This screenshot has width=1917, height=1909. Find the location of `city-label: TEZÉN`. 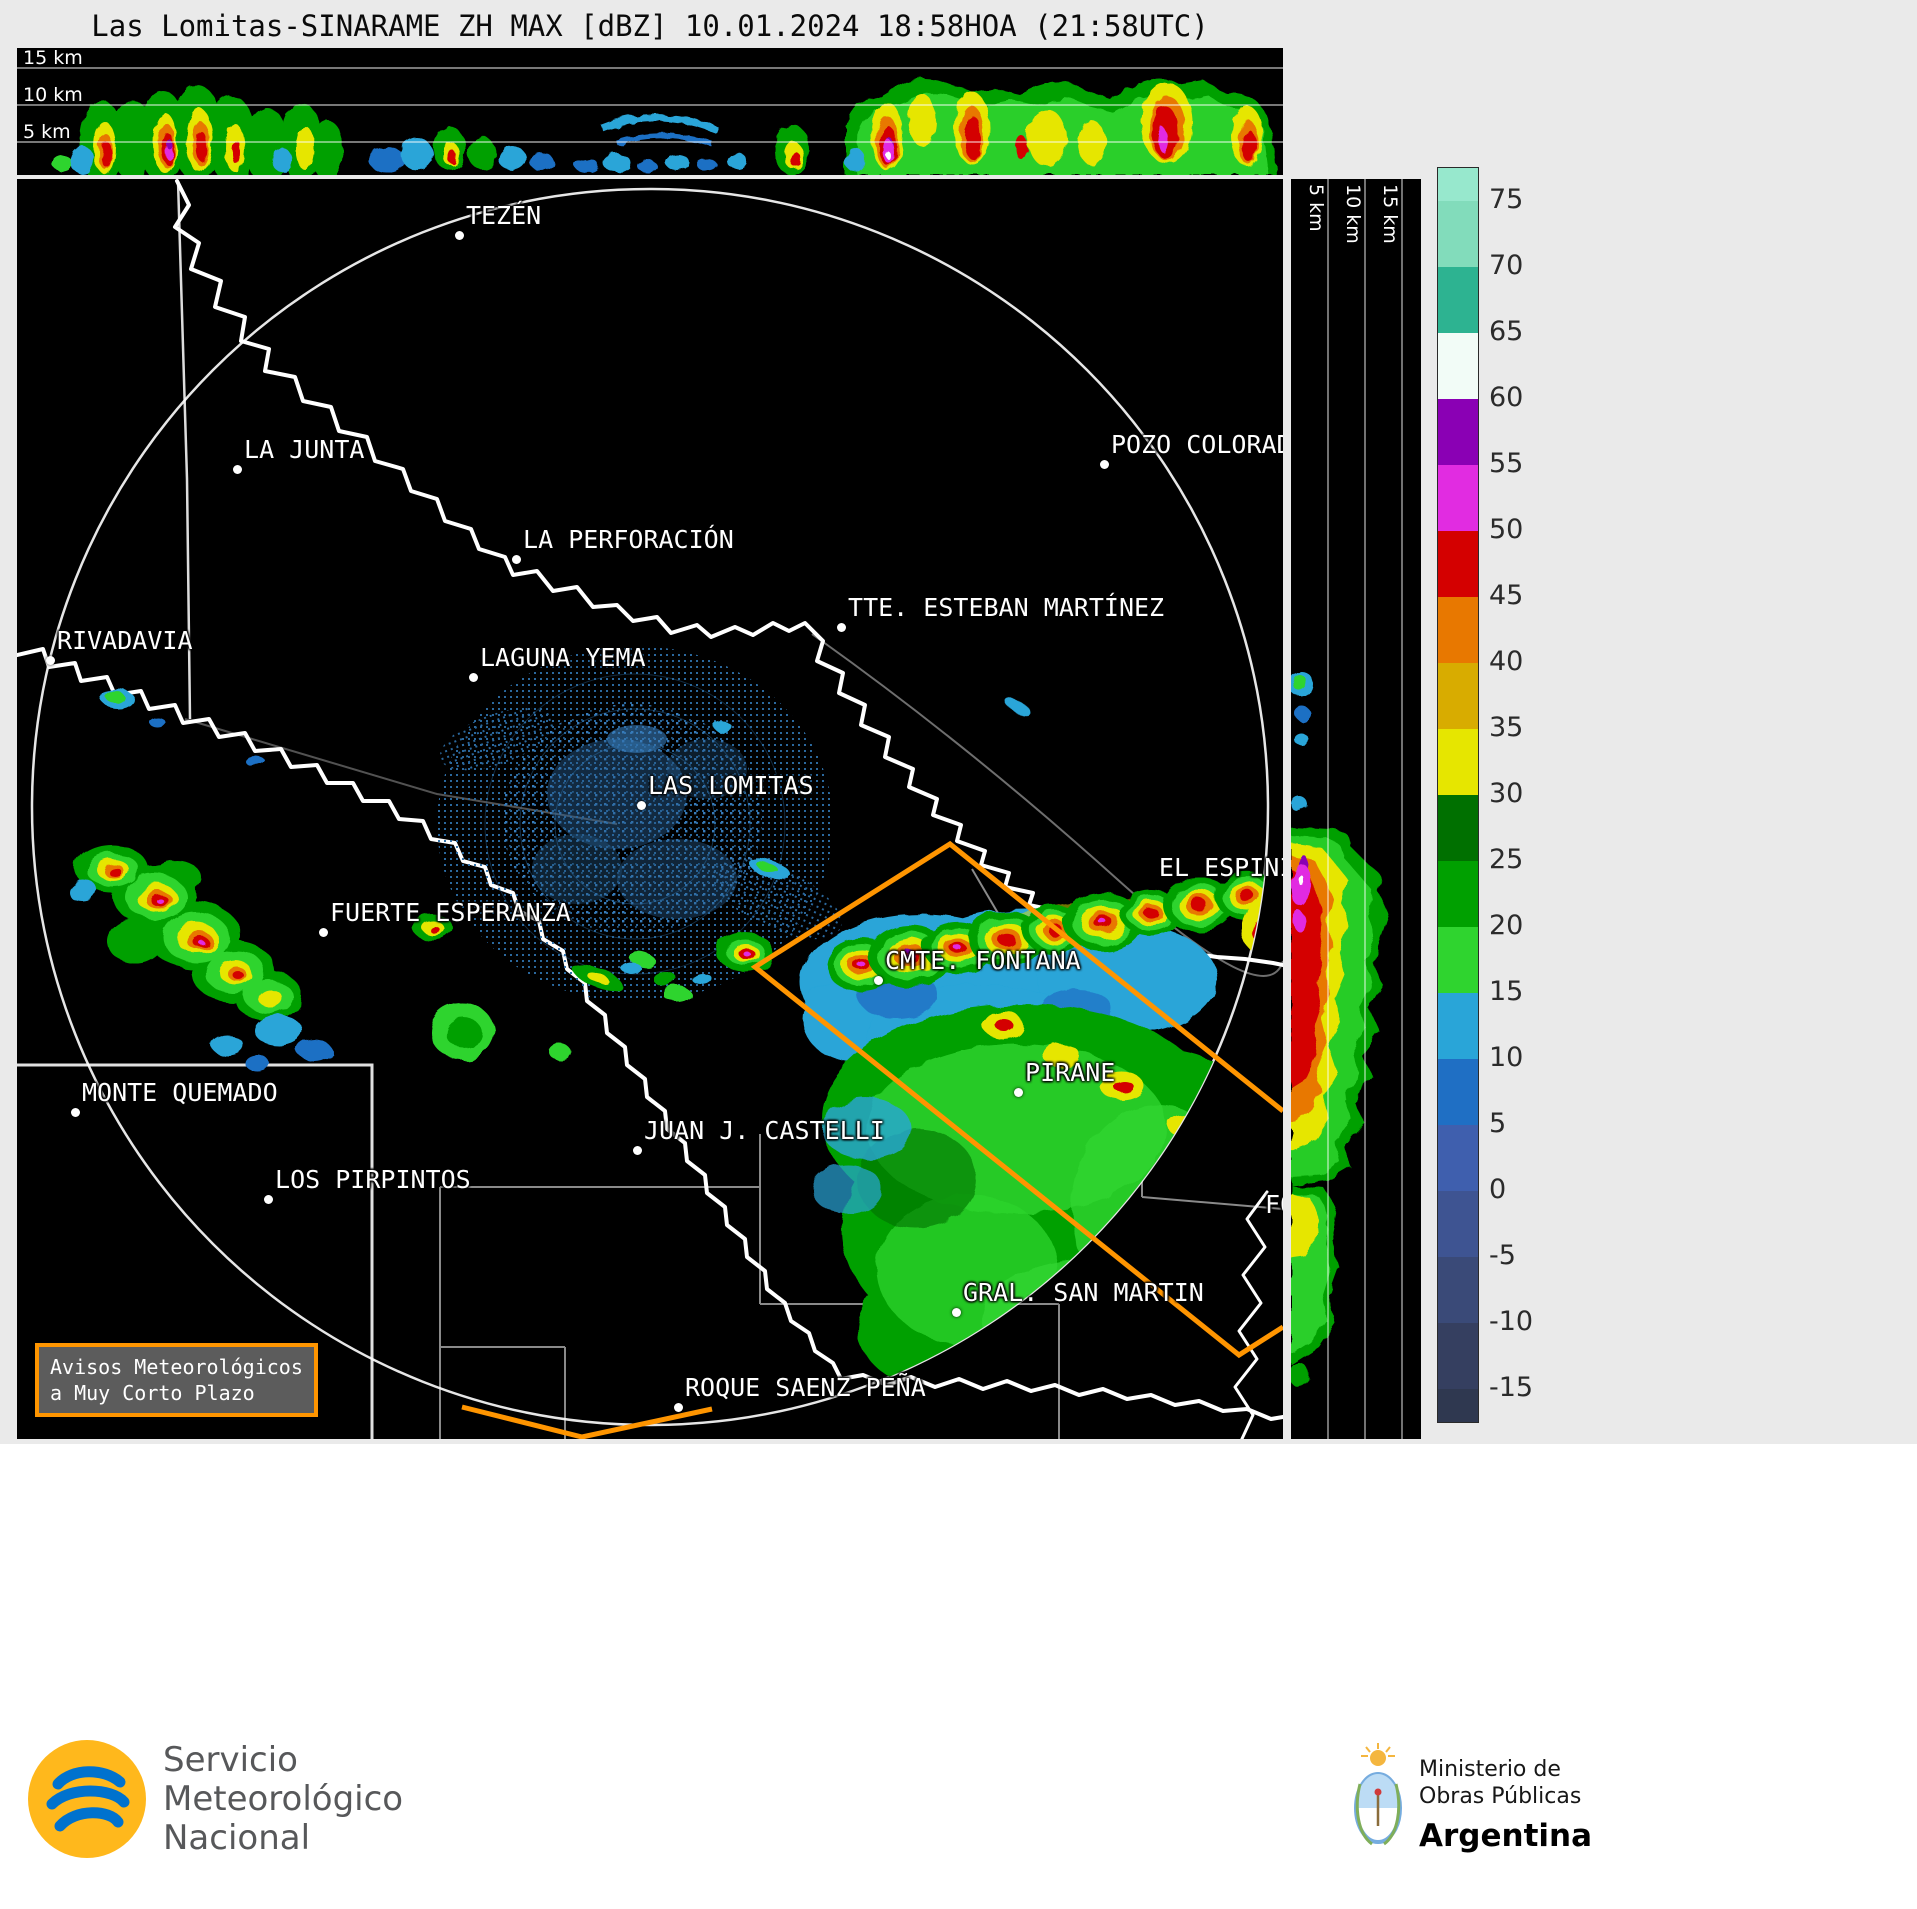

city-label: TEZÉN is located at coordinates (503, 215).